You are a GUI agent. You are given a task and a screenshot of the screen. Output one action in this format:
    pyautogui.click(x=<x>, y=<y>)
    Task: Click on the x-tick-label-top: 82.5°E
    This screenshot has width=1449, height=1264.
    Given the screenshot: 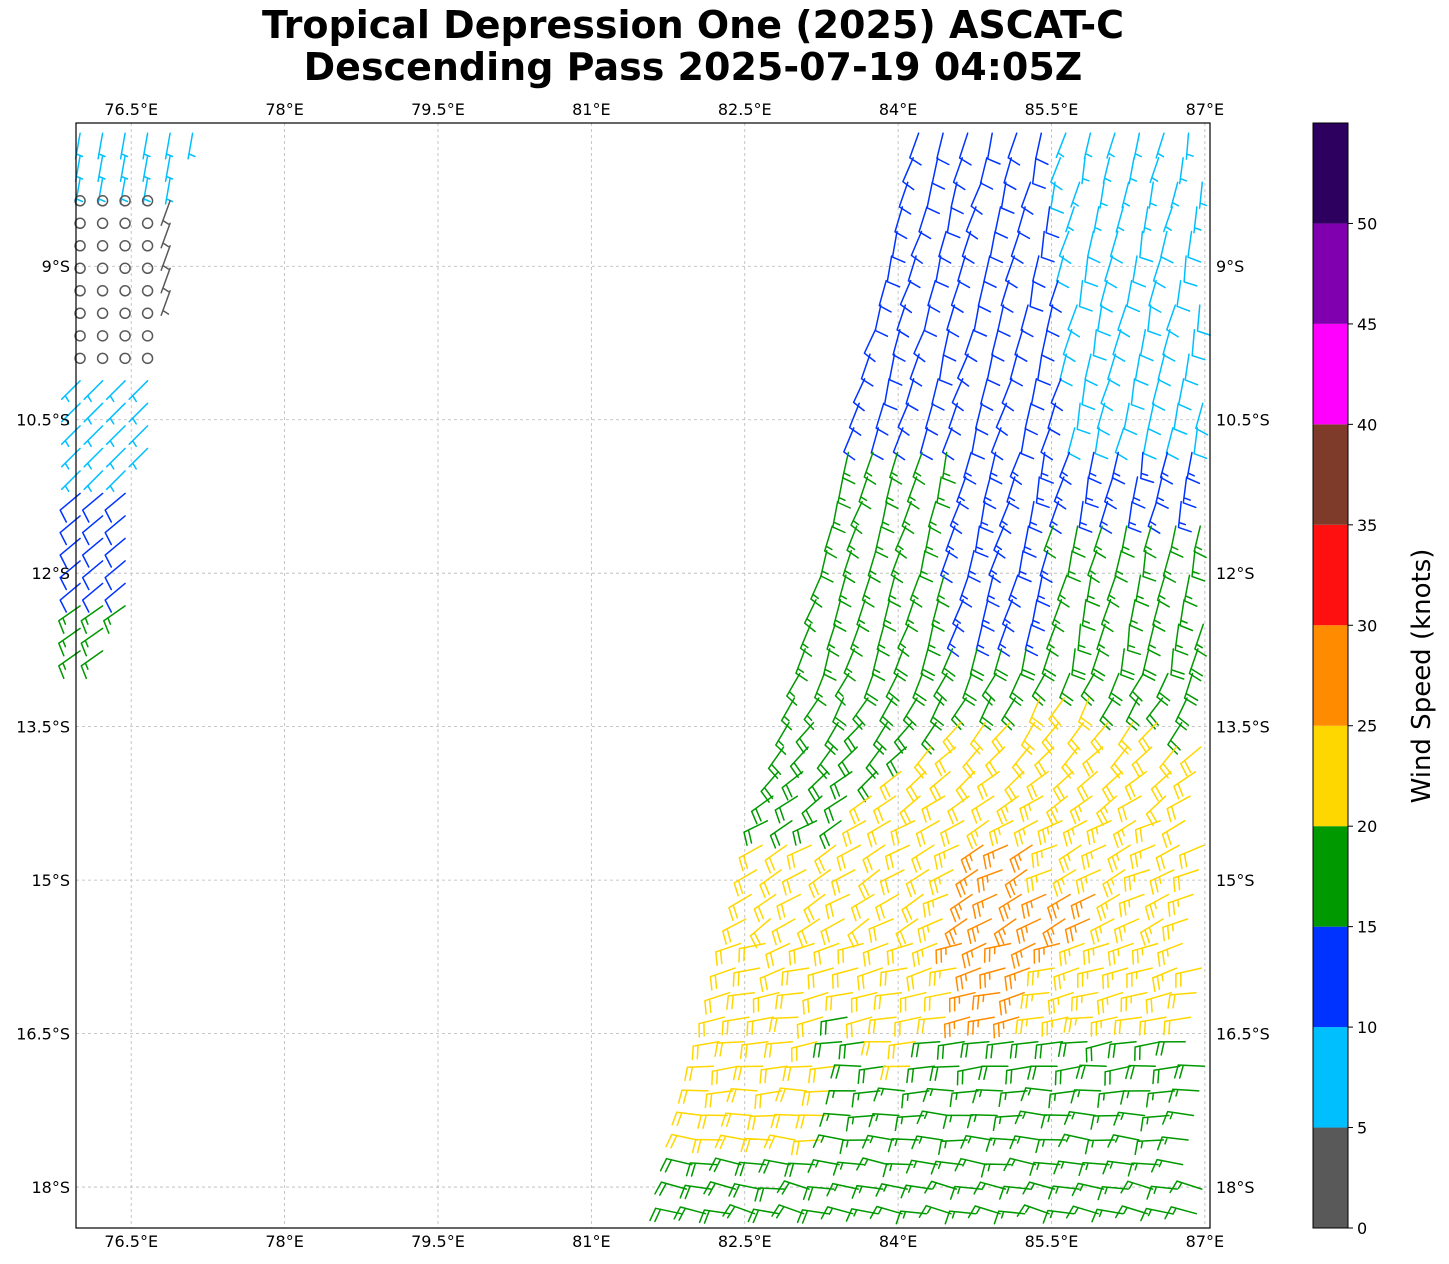 What is the action you would take?
    pyautogui.click(x=745, y=109)
    